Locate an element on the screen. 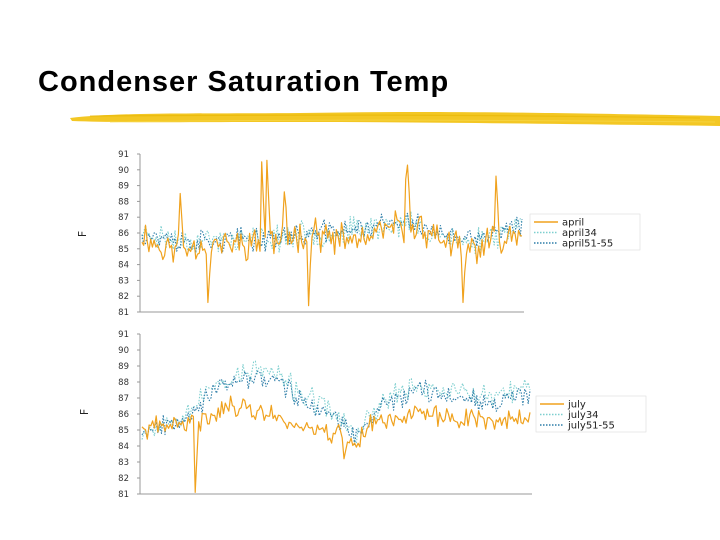 The image size is (720, 540). legend-label-july: july is located at coordinates (576, 405).